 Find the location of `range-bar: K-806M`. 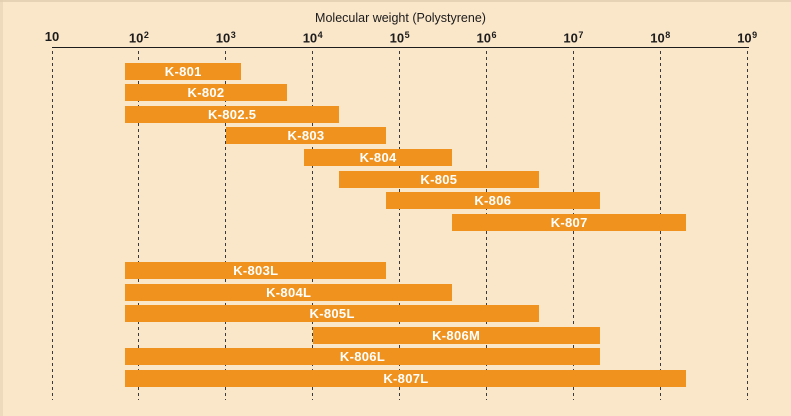

range-bar: K-806M is located at coordinates (456, 335).